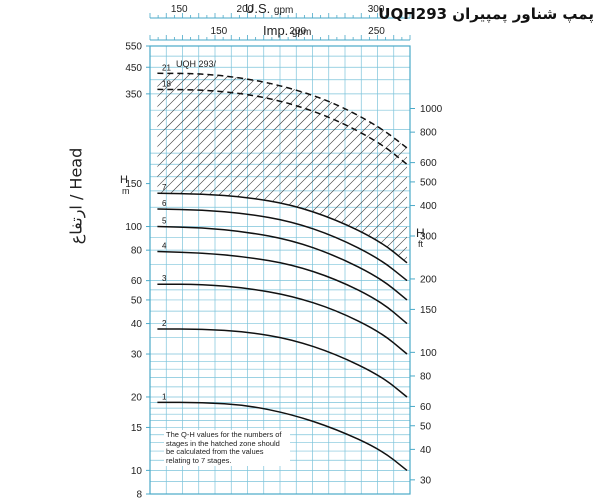 This screenshot has height=500, width=600. Describe the element at coordinates (139, 495) in the screenshot. I see `left-tick-label: 8` at that location.